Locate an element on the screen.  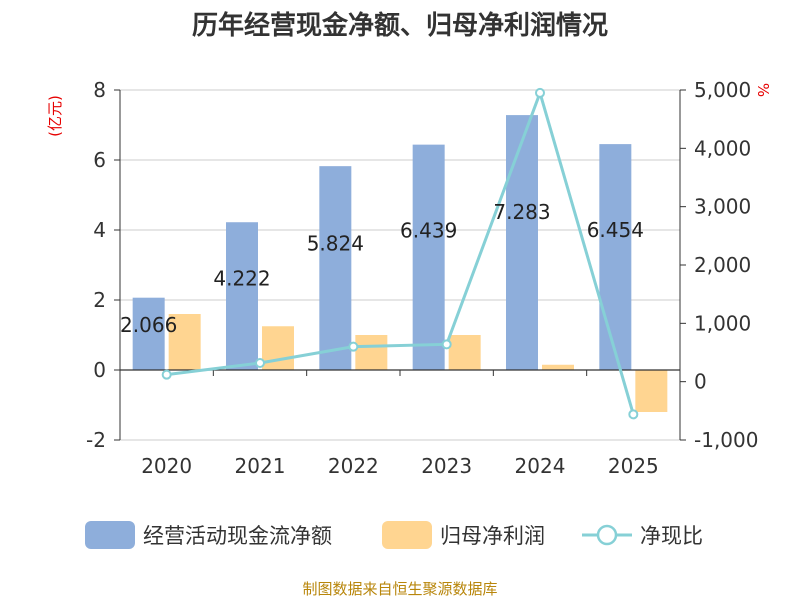
right-tick-label-5: 4,000 is located at coordinates (722, 148).